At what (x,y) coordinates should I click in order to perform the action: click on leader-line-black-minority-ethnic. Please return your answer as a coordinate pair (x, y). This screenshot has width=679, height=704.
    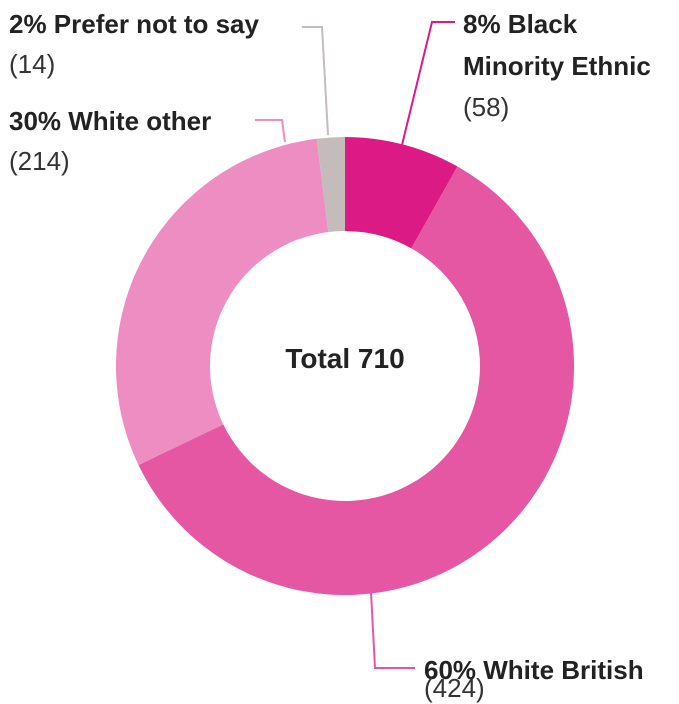
    Looking at the image, I should click on (428, 83).